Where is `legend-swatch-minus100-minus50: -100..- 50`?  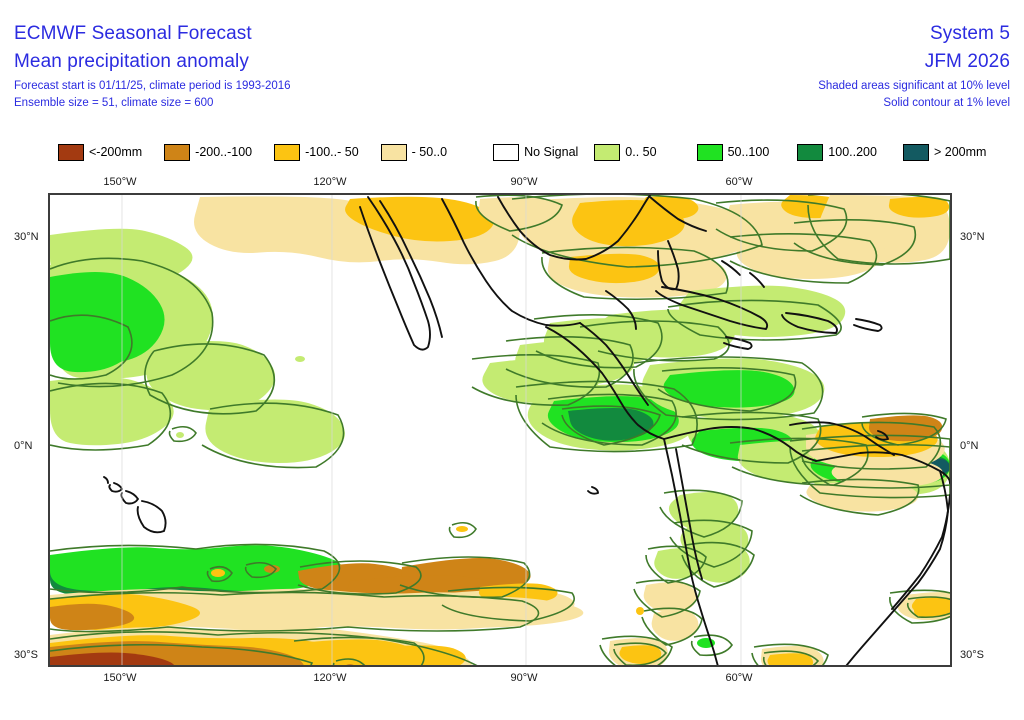
legend-swatch-minus100-minus50: -100..- 50 is located at coordinates (316, 152).